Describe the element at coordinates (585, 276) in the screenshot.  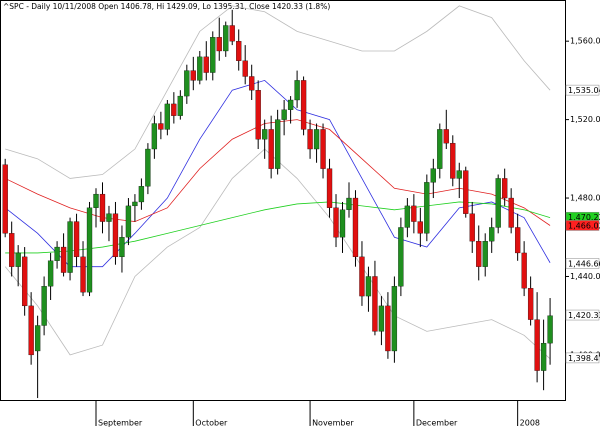
I see `y-tick-label: 1,440.0` at that location.